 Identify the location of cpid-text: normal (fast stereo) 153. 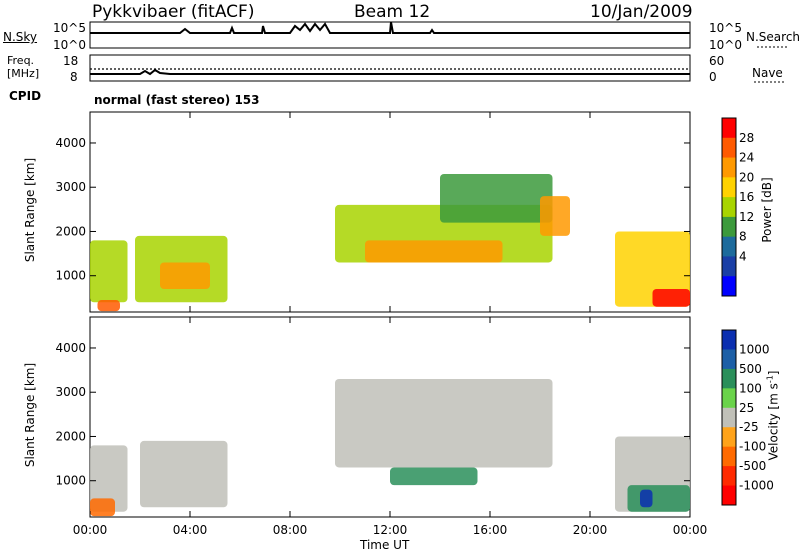
(177, 100).